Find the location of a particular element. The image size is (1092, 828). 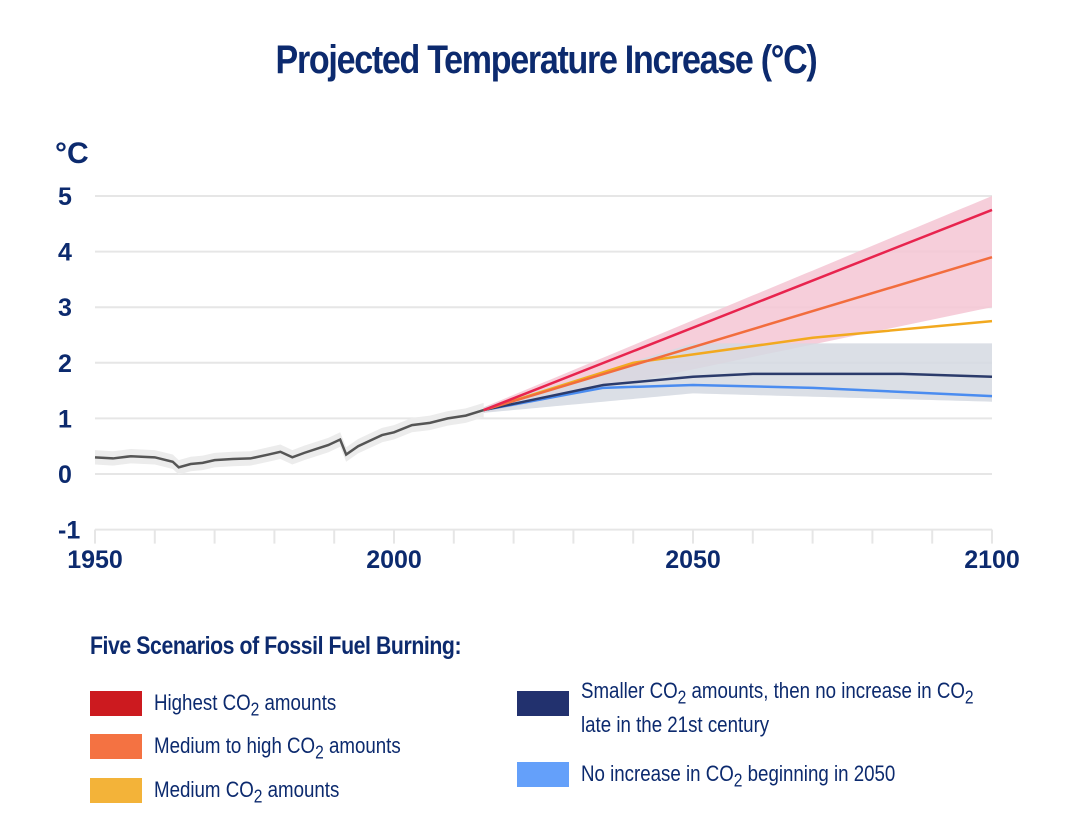

chart-title: Projected Temperature Increase (°C) is located at coordinates (546, 60).